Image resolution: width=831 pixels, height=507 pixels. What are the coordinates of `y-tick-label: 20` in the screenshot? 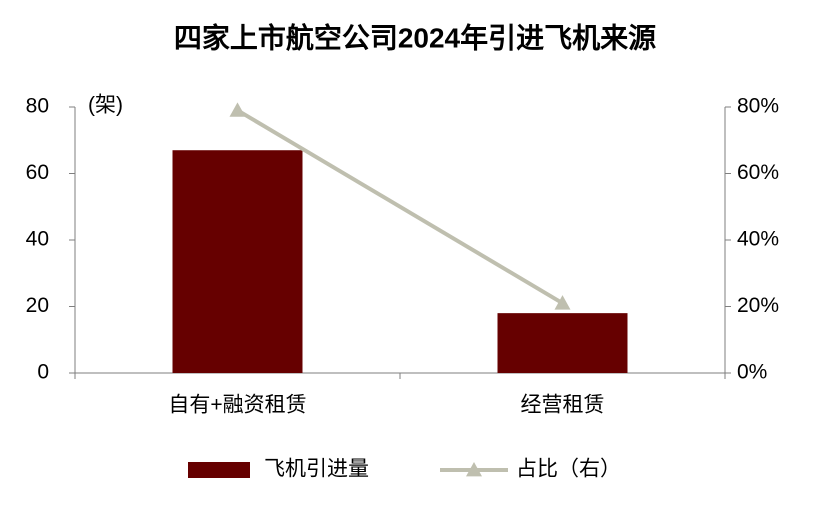 It's located at (37, 305).